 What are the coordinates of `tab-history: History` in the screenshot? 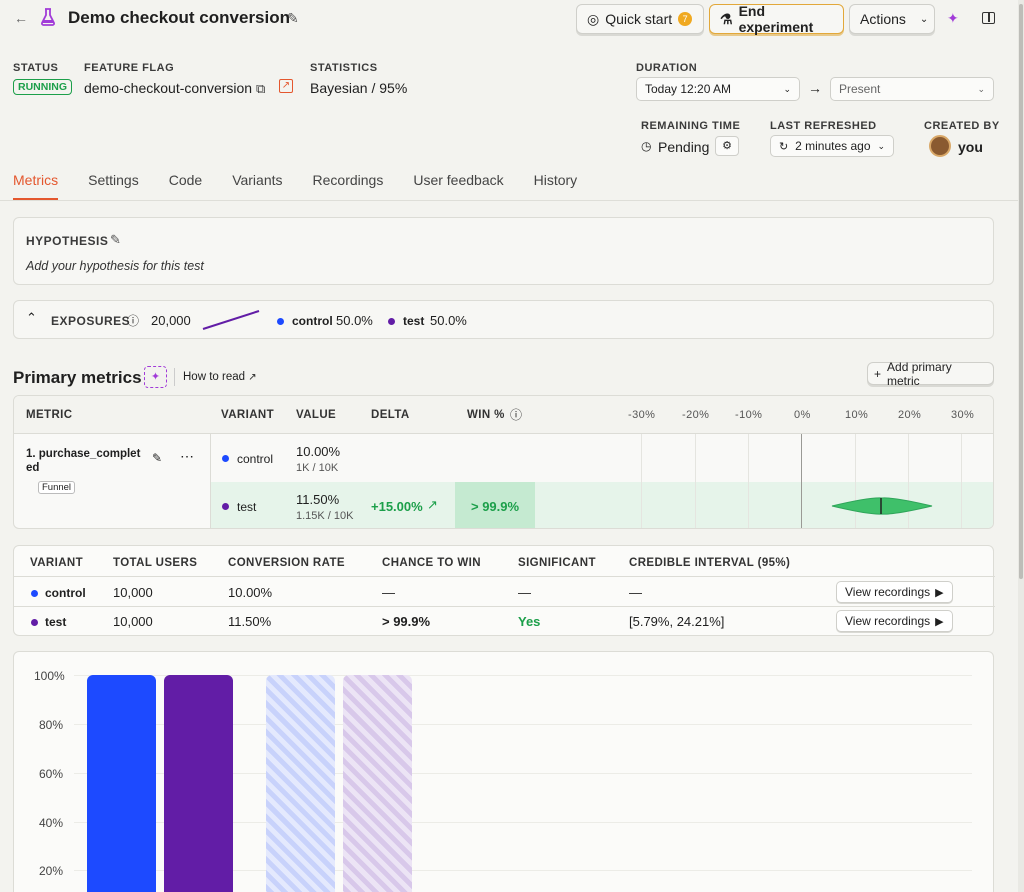 It's located at (555, 180).